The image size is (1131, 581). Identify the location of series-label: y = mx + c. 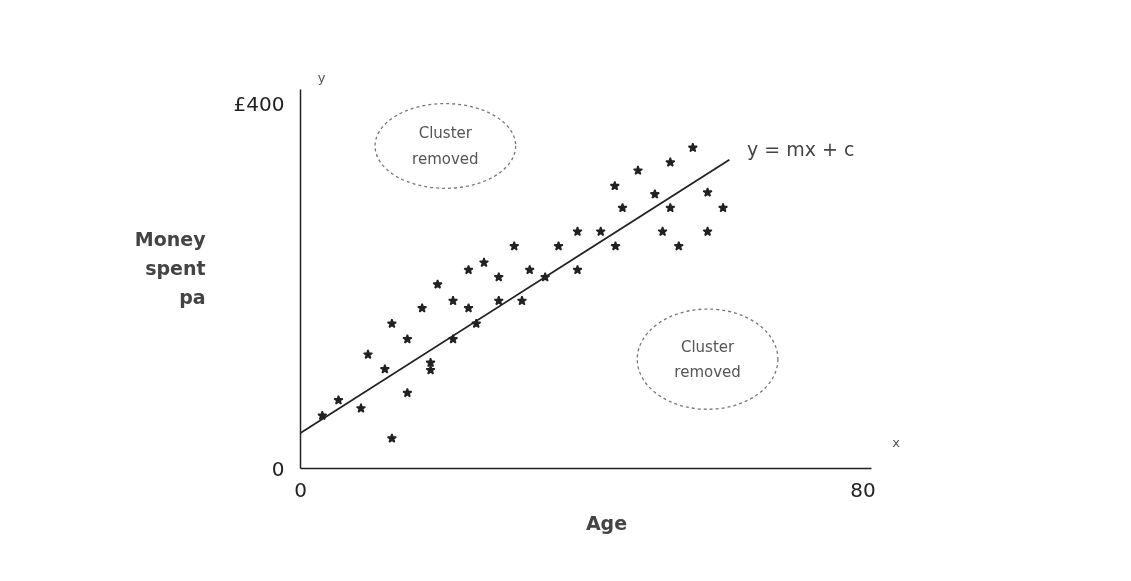
(800, 148).